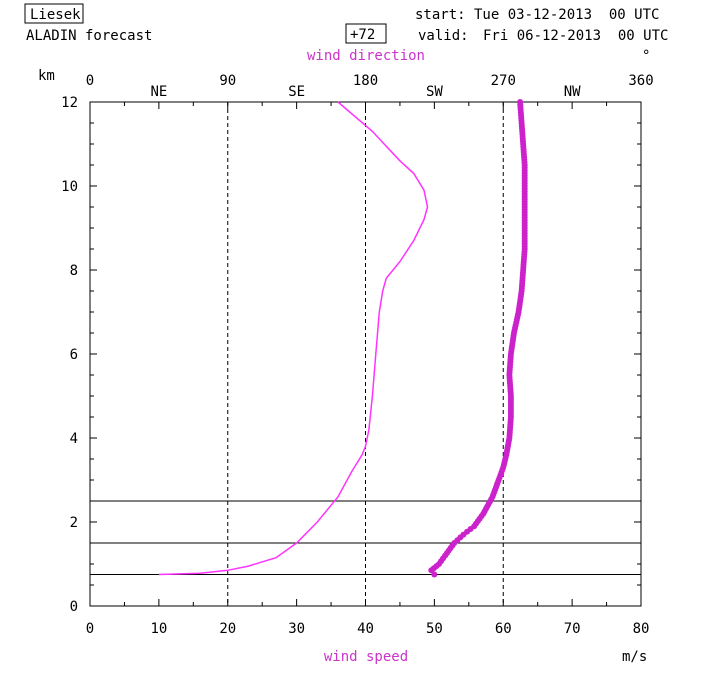 The height and width of the screenshot is (676, 722). Describe the element at coordinates (434, 629) in the screenshot. I see `x-tick-label: 50` at that location.